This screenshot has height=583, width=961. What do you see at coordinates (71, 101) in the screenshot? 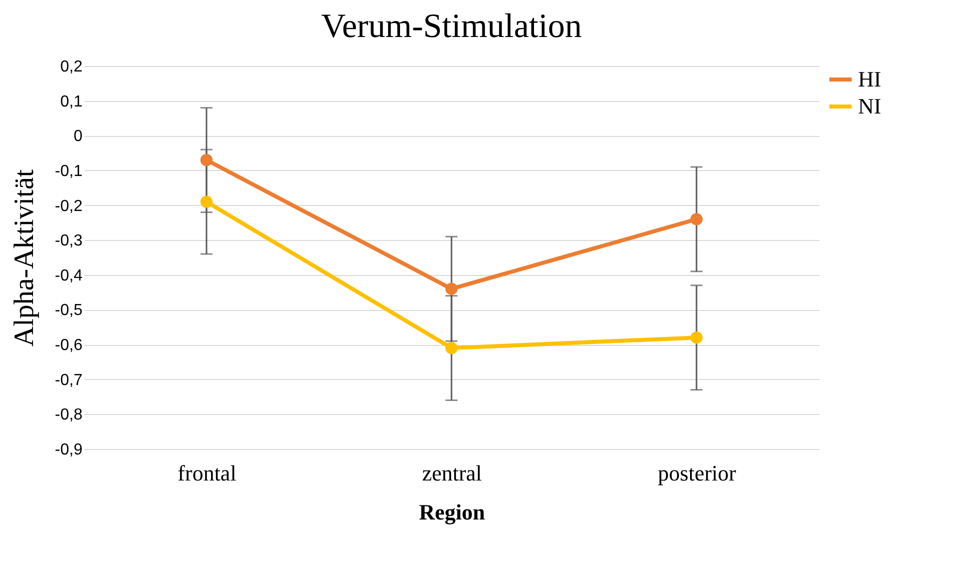
I see `y-tick-label: 0,1` at bounding box center [71, 101].